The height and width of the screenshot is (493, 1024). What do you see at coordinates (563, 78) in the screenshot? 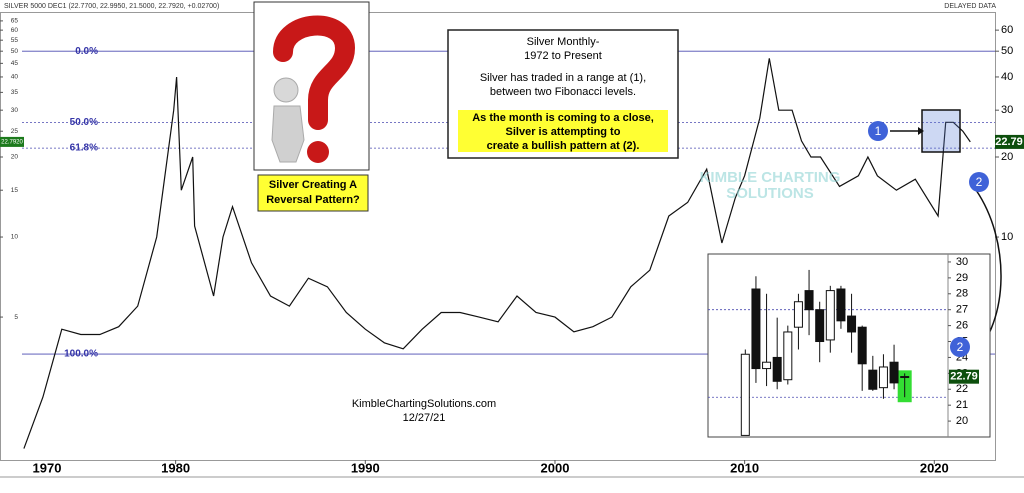
I see `box-body: Silver has traded in a range at (1),` at bounding box center [563, 78].